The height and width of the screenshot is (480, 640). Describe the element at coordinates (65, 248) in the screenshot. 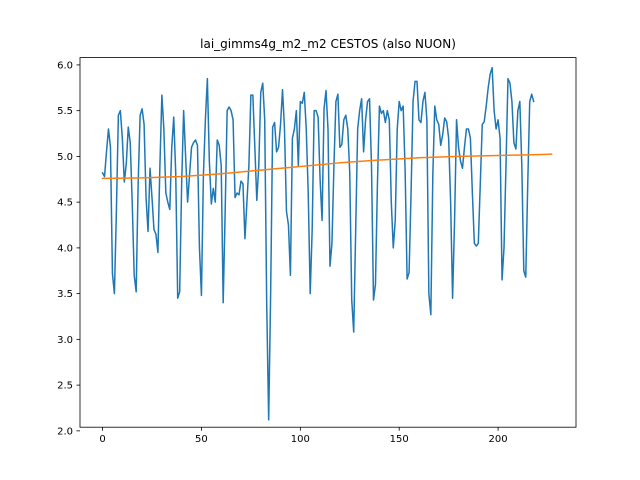

I see `y-tick-label: 4.0` at that location.